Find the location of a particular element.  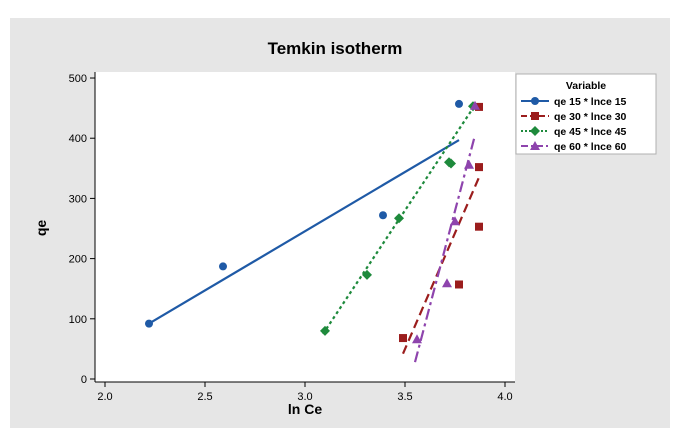

legend-title: Variable is located at coordinates (586, 86).